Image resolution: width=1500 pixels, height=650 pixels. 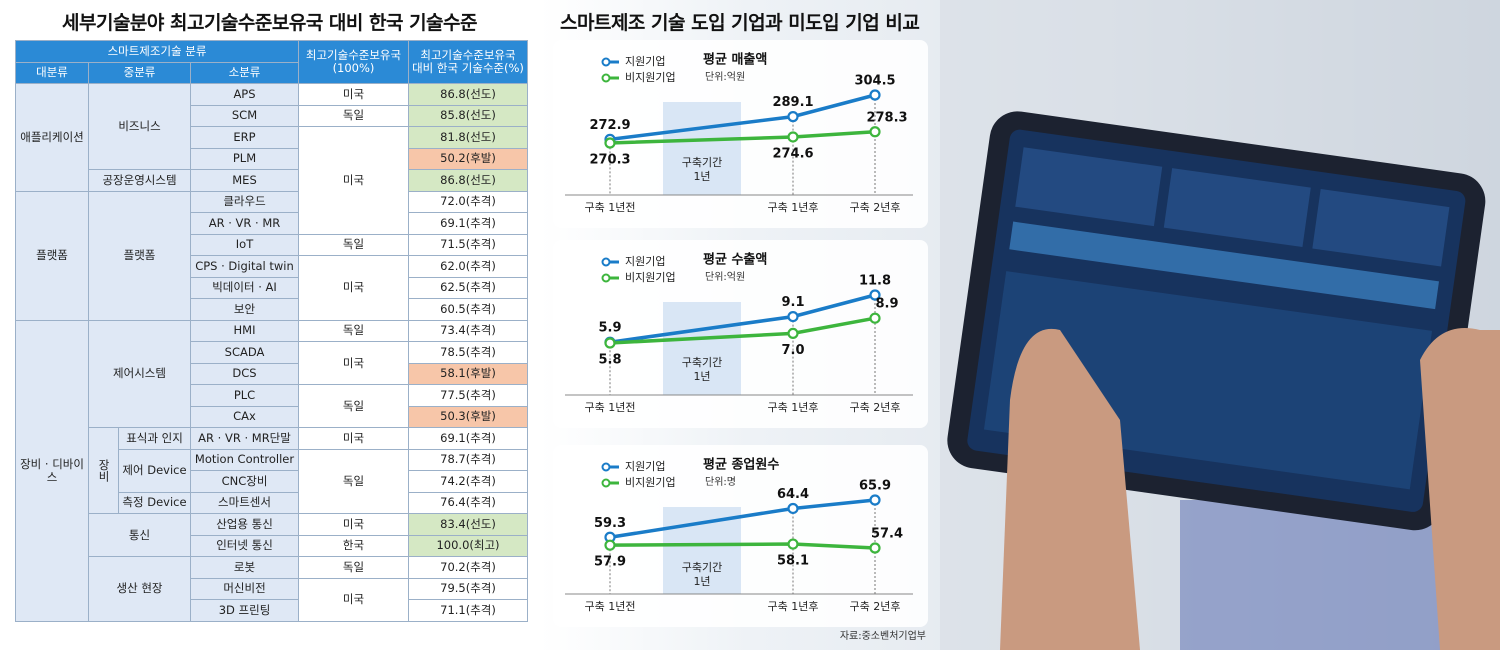 I want to click on chart-unit: 단위:명, so click(x=720, y=481).